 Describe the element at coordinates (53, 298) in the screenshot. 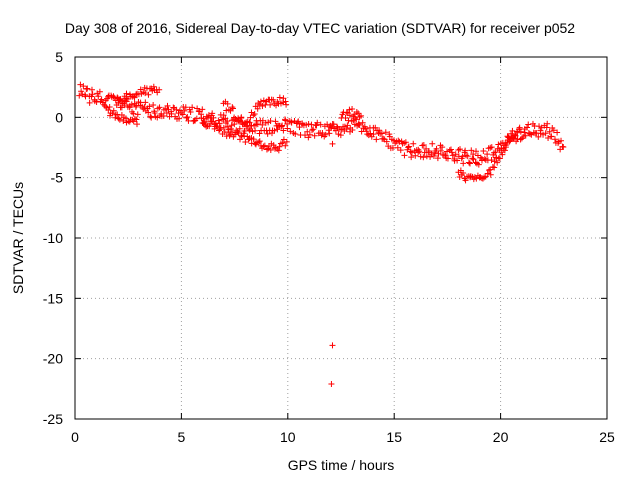

I see `y-tick-label: -15` at that location.